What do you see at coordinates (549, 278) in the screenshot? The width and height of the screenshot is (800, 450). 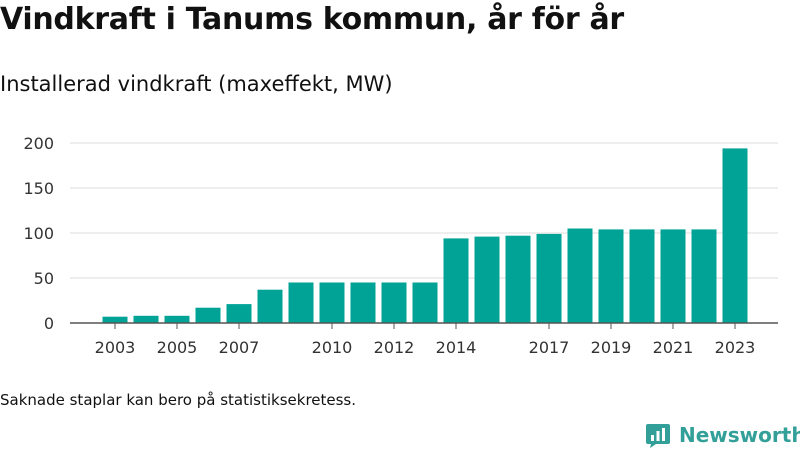 I see `bar-2017` at bounding box center [549, 278].